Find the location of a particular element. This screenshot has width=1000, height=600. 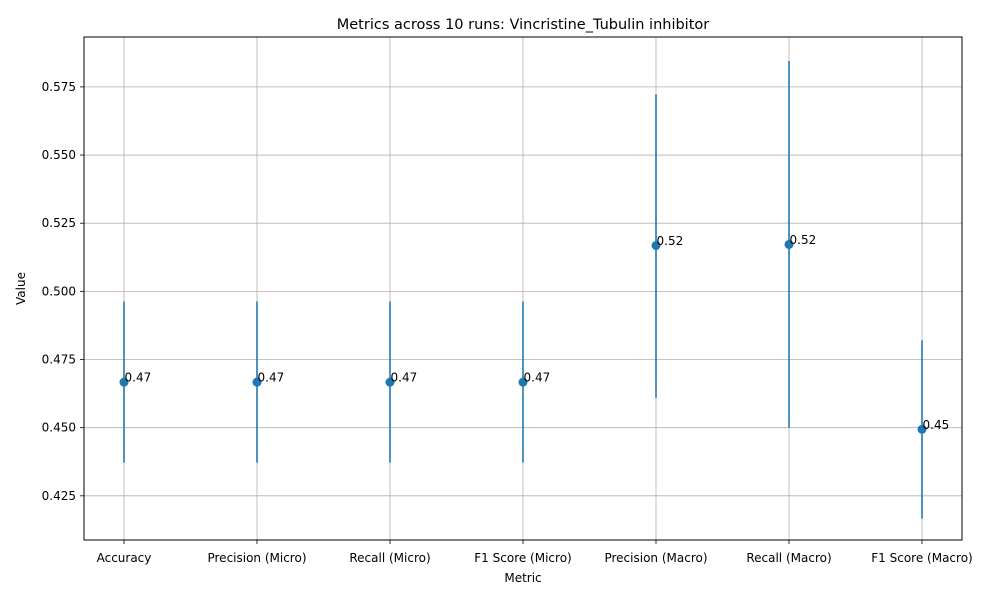

y-tick-label: 0.450 is located at coordinates (59, 428).